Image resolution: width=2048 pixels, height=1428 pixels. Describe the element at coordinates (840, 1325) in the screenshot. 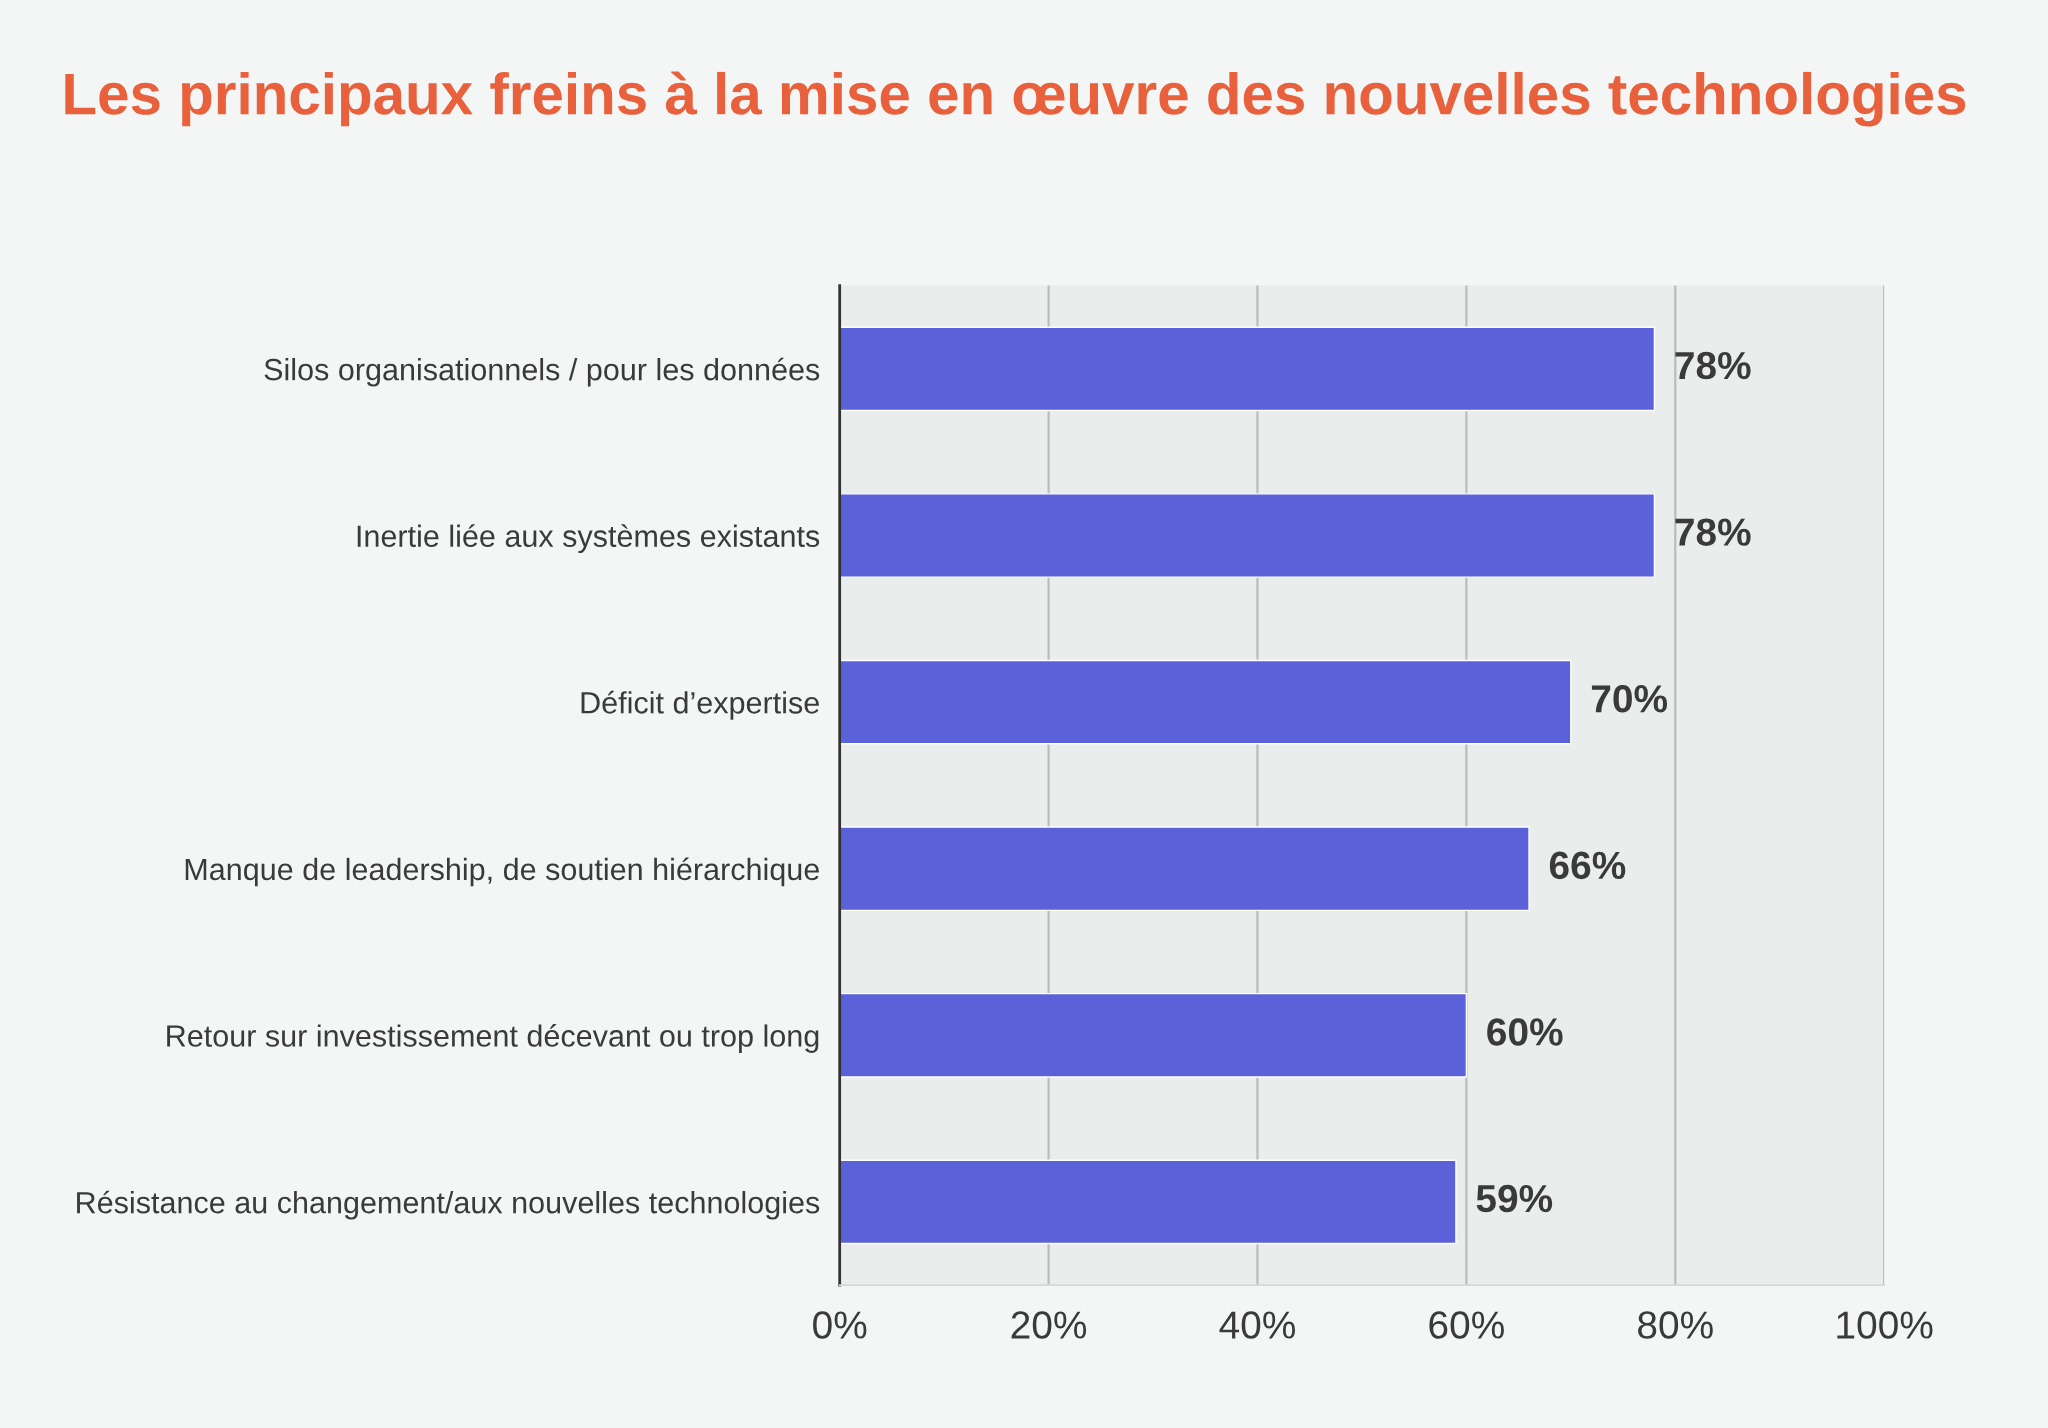

I see `x-tick-label: 0%` at that location.